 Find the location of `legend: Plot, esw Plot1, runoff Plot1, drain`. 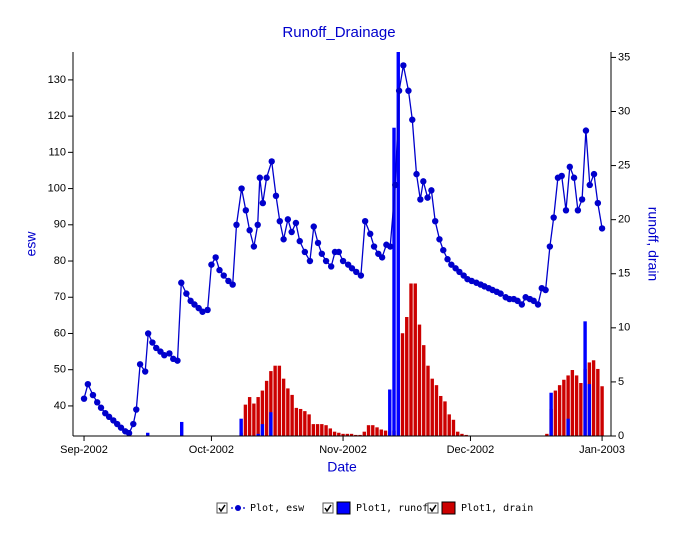

legend: Plot, esw Plot1, runoff Plot1, drain is located at coordinates (374, 508).